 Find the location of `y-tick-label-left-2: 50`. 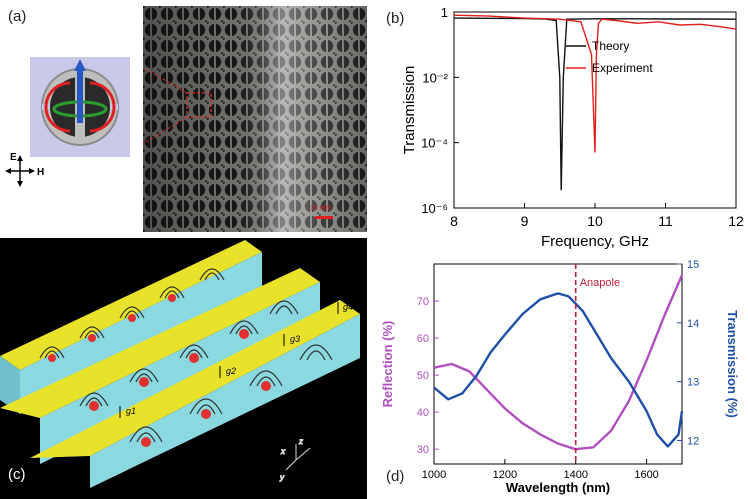

y-tick-label-left-2: 50 is located at coordinates (423, 376).